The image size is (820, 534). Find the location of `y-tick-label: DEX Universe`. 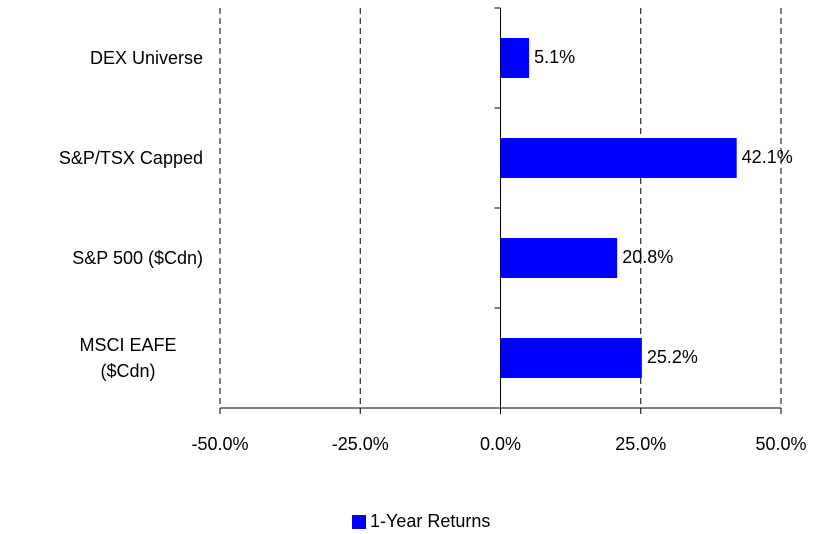

y-tick-label: DEX Universe is located at coordinates (146, 58).